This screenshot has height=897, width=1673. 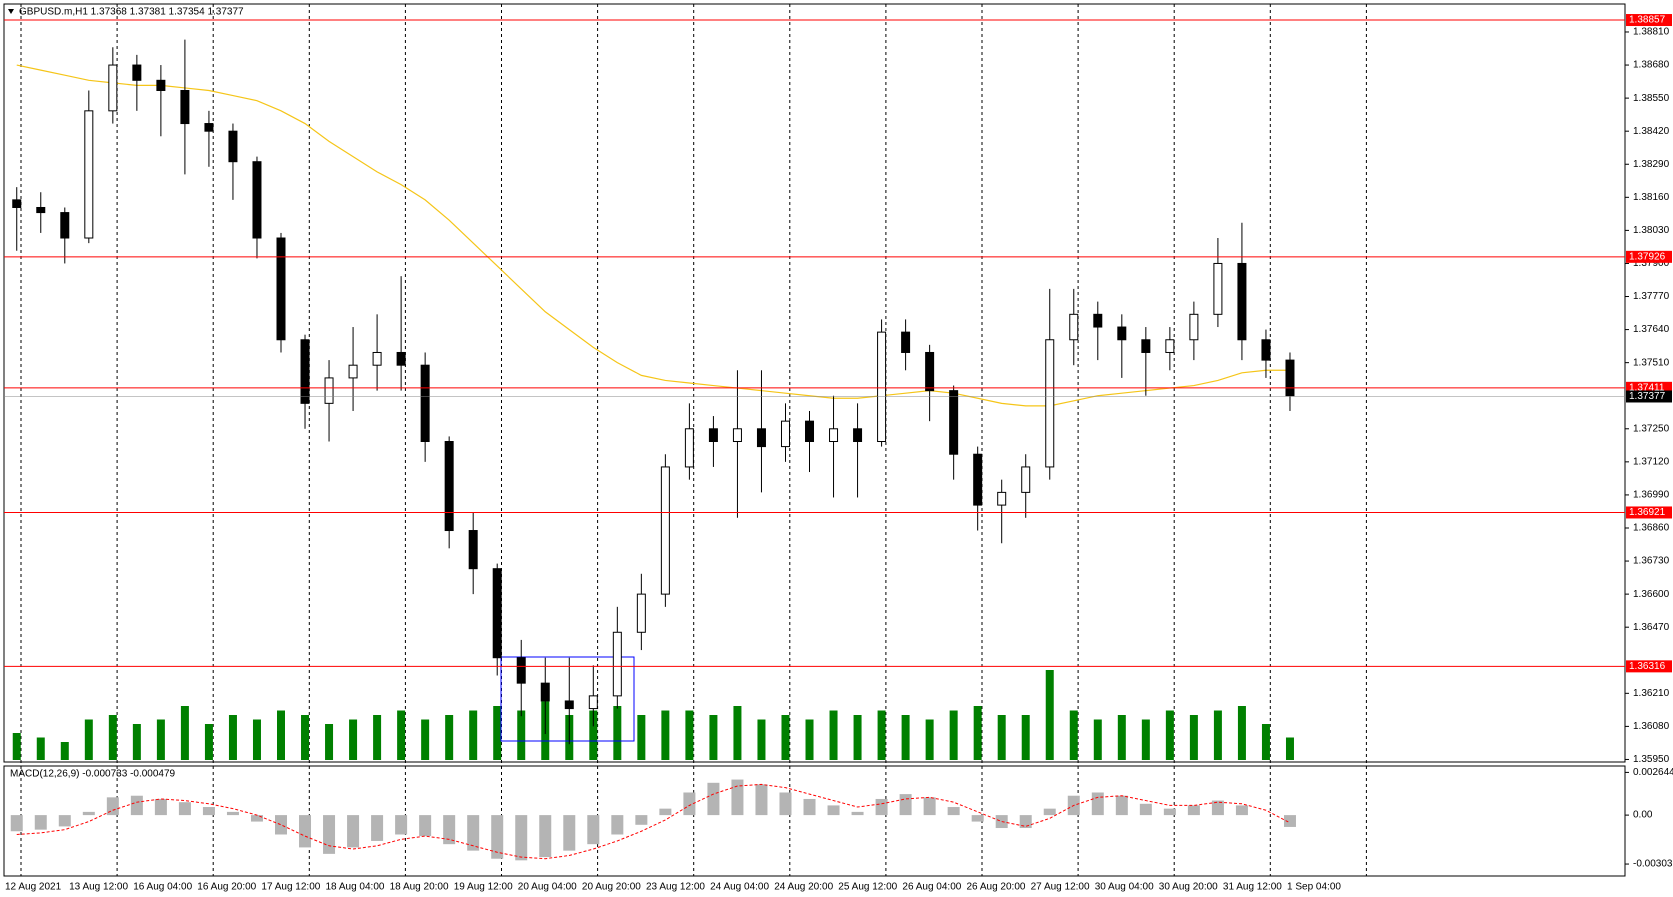 I want to click on level-label: 1.37411, so click(x=1647, y=387).